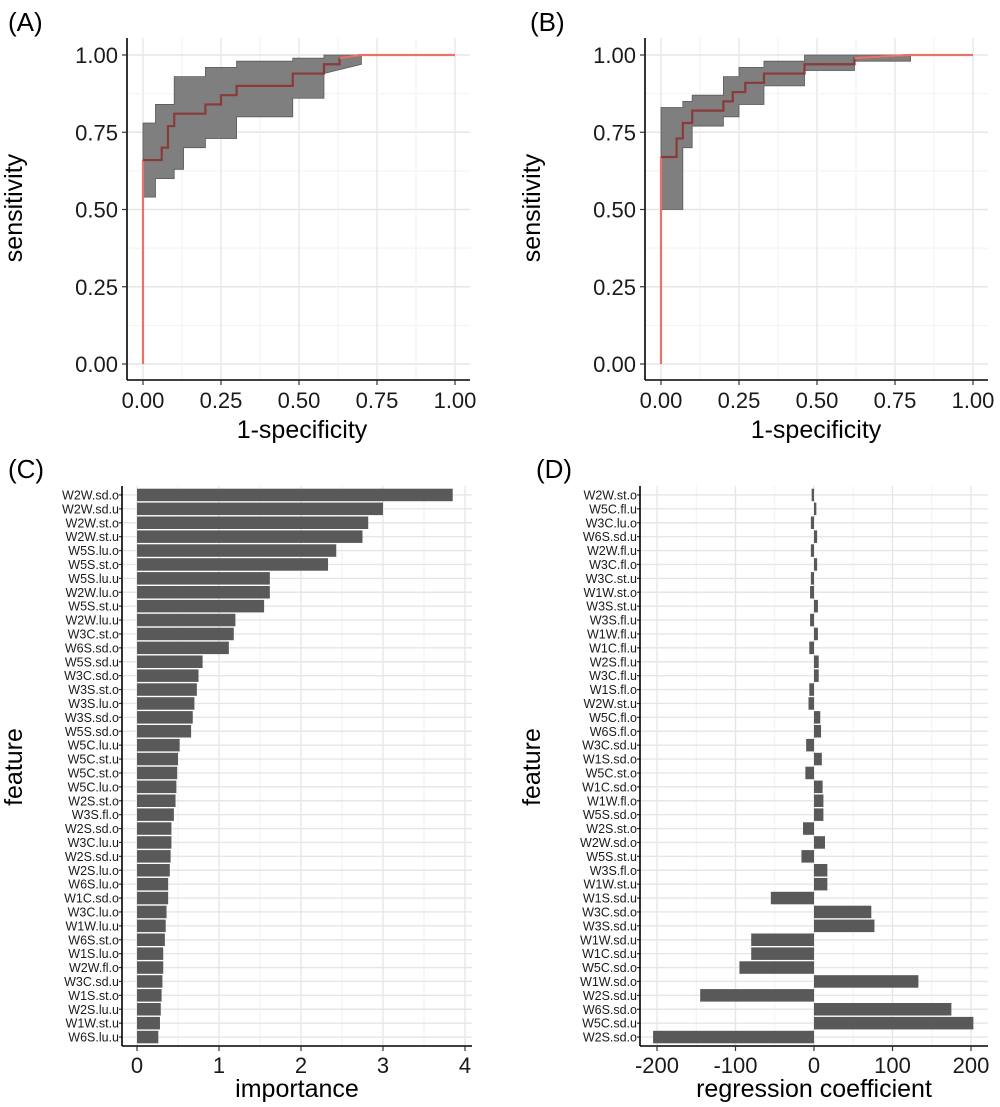 Image resolution: width=1000 pixels, height=1107 pixels. What do you see at coordinates (814, 1089) in the screenshot?
I see `x-axis-title-d: regression coefficient` at bounding box center [814, 1089].